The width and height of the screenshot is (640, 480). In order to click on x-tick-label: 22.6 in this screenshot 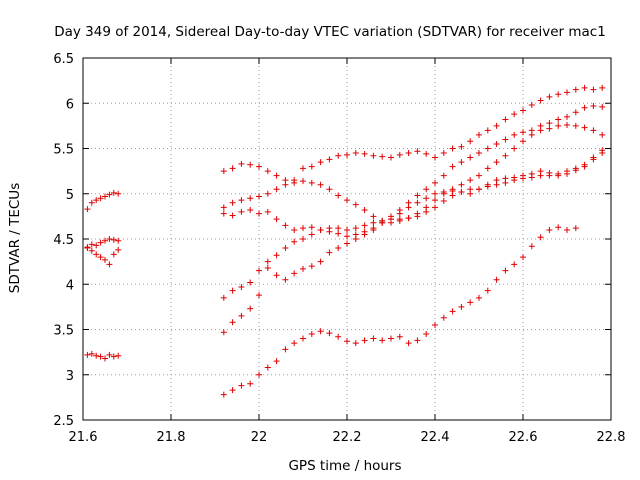, I will do `click(523, 437)`.